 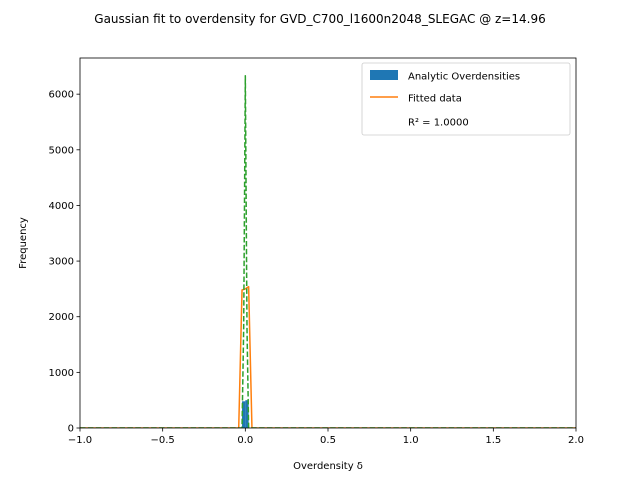 I want to click on legend-patch-analytic, so click(x=384, y=75).